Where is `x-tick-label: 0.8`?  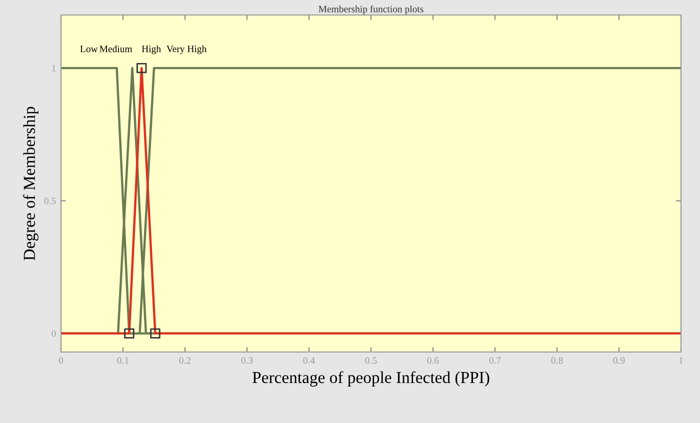
x-tick-label: 0.8 is located at coordinates (557, 360).